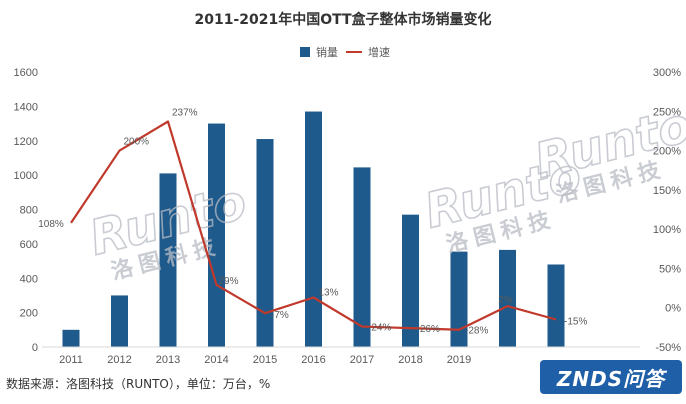 This screenshot has width=686, height=404. What do you see at coordinates (362, 360) in the screenshot?
I see `x-tick-label-2017: 2017` at bounding box center [362, 360].